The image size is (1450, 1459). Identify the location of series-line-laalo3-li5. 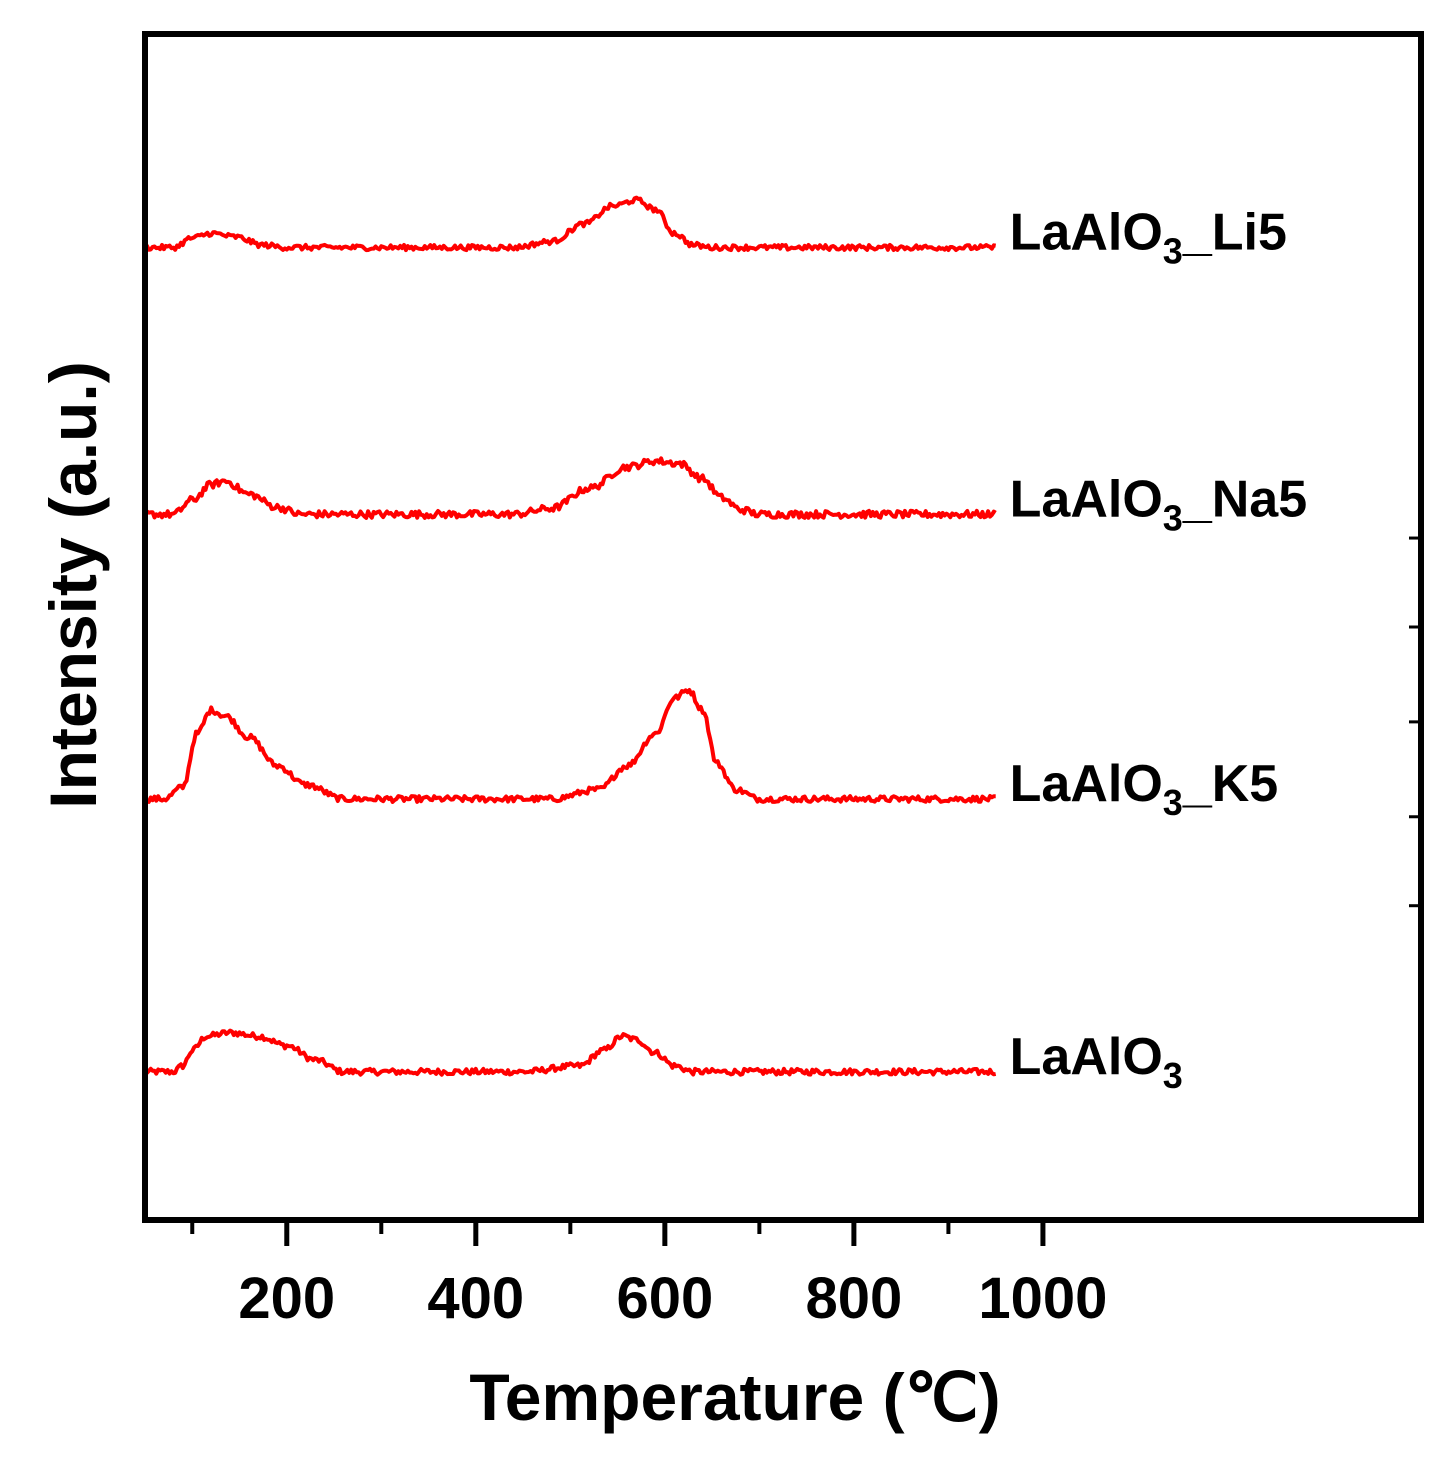
(570, 224).